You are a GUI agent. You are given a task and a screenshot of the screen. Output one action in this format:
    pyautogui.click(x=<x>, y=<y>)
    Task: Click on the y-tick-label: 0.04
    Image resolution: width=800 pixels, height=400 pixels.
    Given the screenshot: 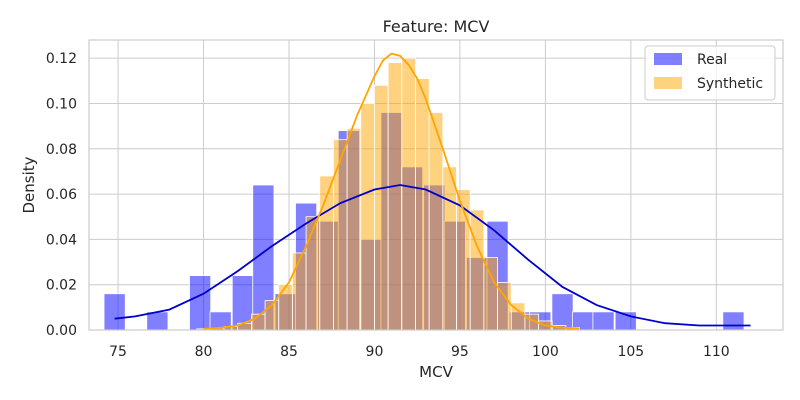 What is the action you would take?
    pyautogui.click(x=61, y=240)
    